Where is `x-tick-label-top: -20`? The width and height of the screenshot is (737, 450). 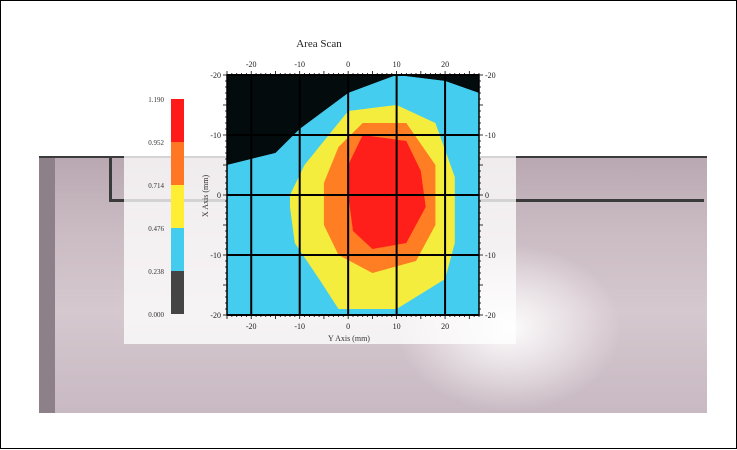 x-tick-label-top: -20 is located at coordinates (251, 64).